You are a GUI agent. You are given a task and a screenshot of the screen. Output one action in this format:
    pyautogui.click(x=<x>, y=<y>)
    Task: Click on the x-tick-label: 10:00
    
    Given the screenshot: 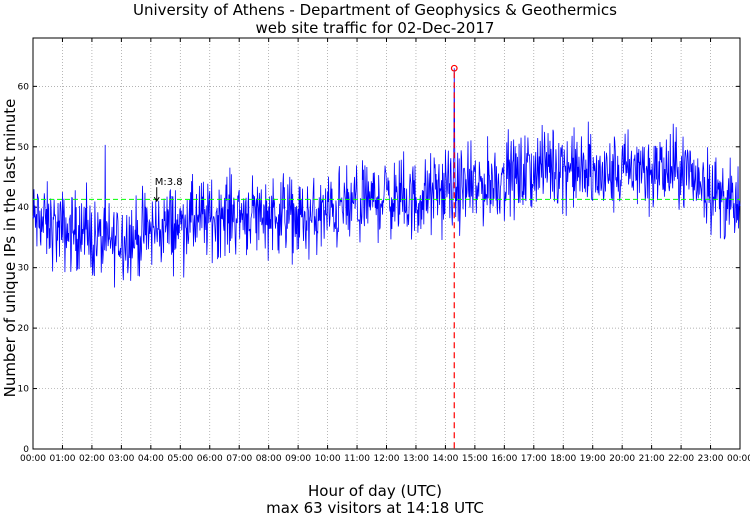 What is the action you would take?
    pyautogui.click(x=328, y=459)
    